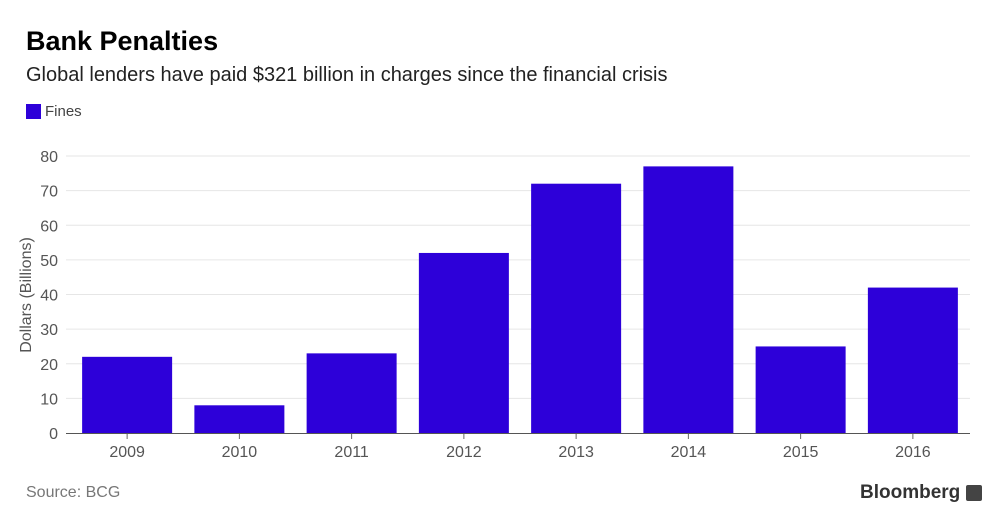 This screenshot has width=1003, height=530. I want to click on x-tick-label: 2015, so click(801, 452).